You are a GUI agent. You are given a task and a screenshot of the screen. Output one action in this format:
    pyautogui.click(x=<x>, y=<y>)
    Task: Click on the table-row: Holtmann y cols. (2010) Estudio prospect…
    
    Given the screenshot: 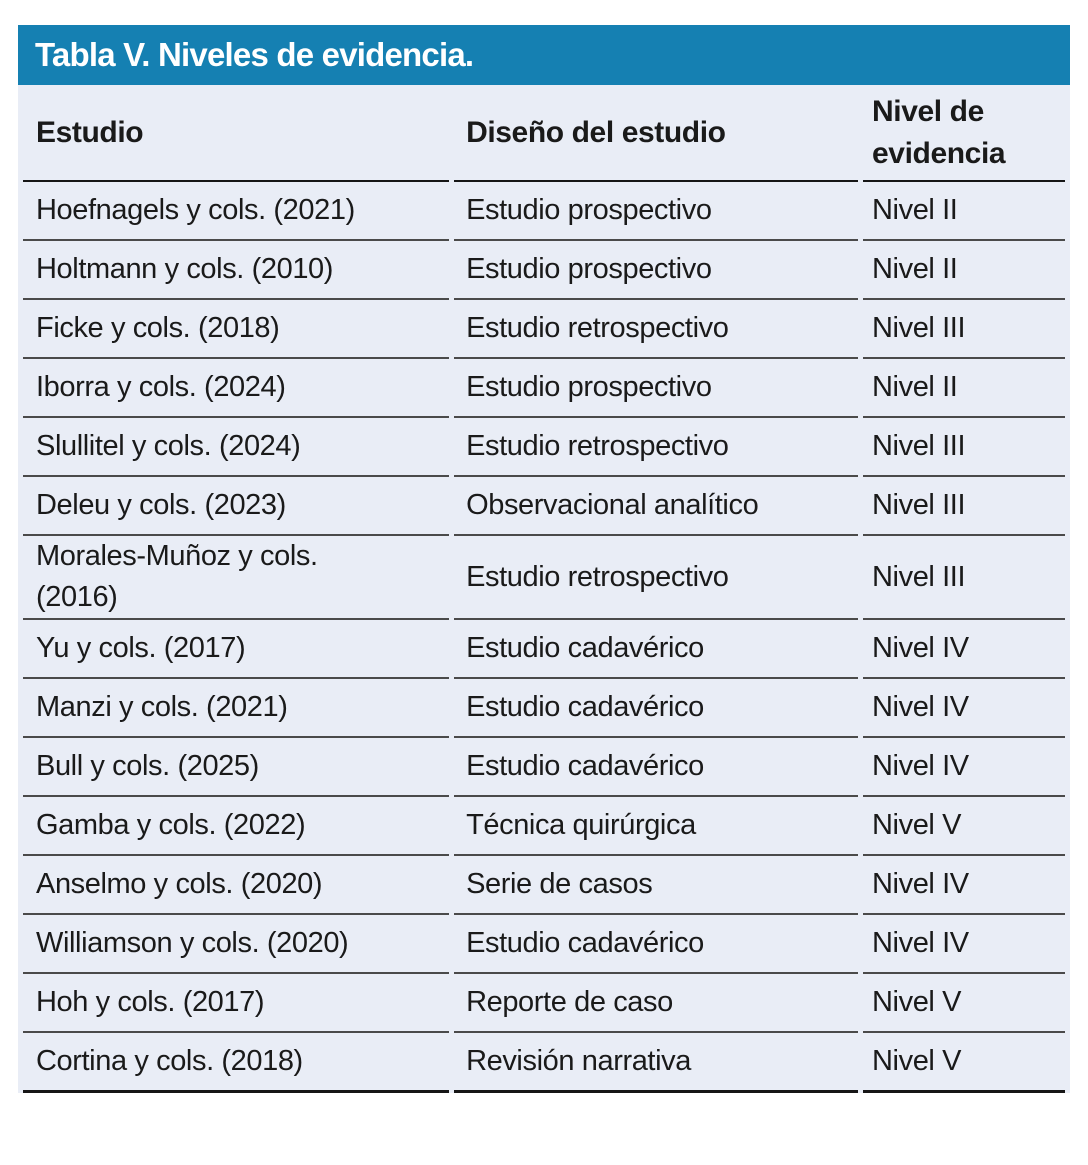 What is the action you would take?
    pyautogui.click(x=544, y=270)
    